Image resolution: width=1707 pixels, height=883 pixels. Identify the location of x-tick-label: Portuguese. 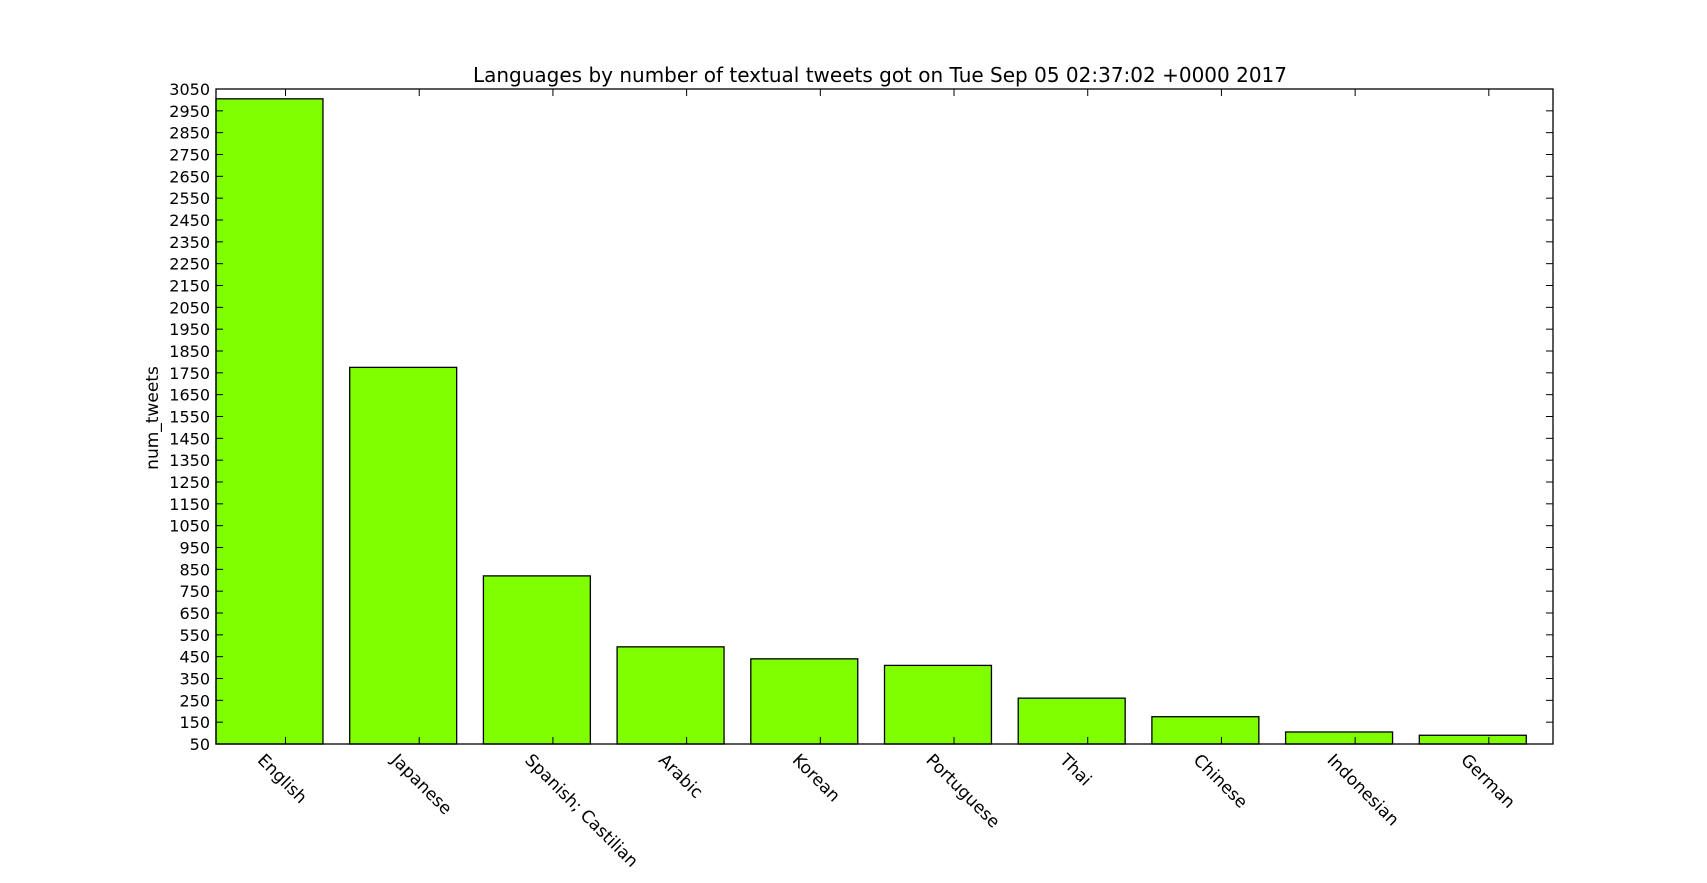
(963, 791).